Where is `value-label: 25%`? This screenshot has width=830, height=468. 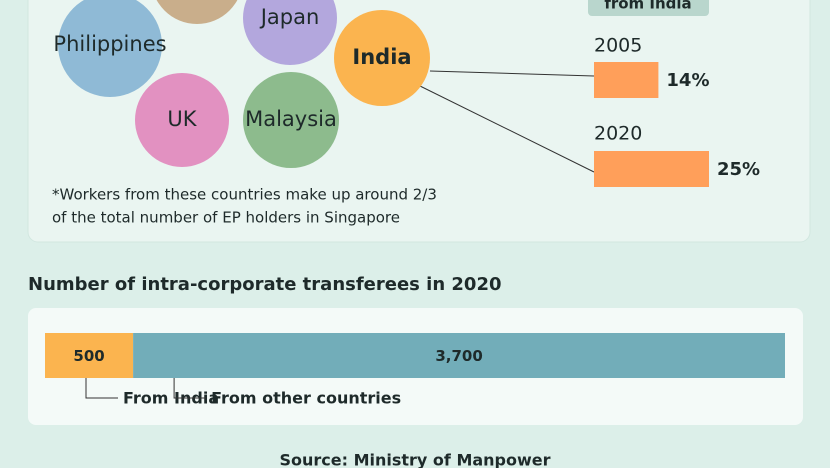
value-label: 25% is located at coordinates (738, 169).